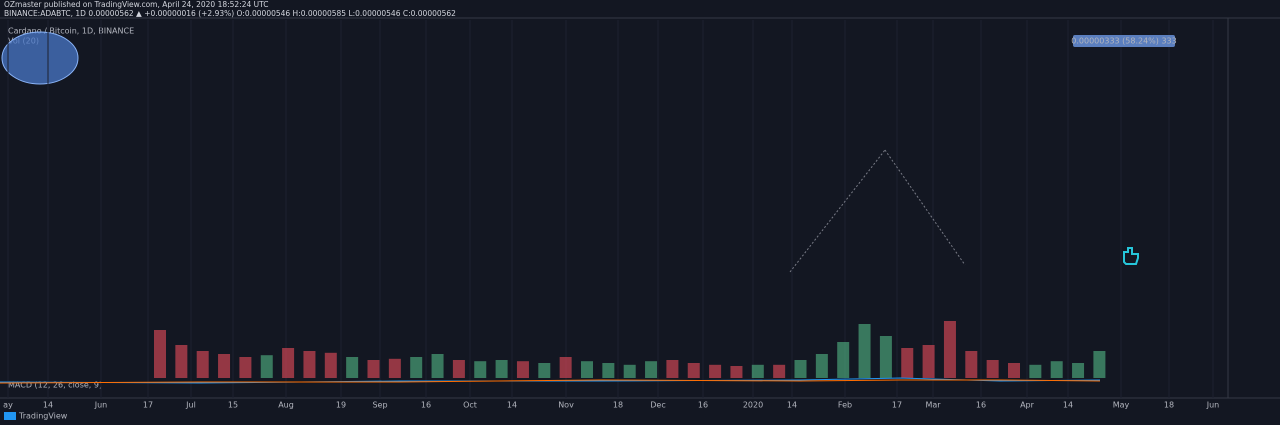 This screenshot has width=1280, height=425. I want to click on x-tick-label: Nov, so click(566, 405).